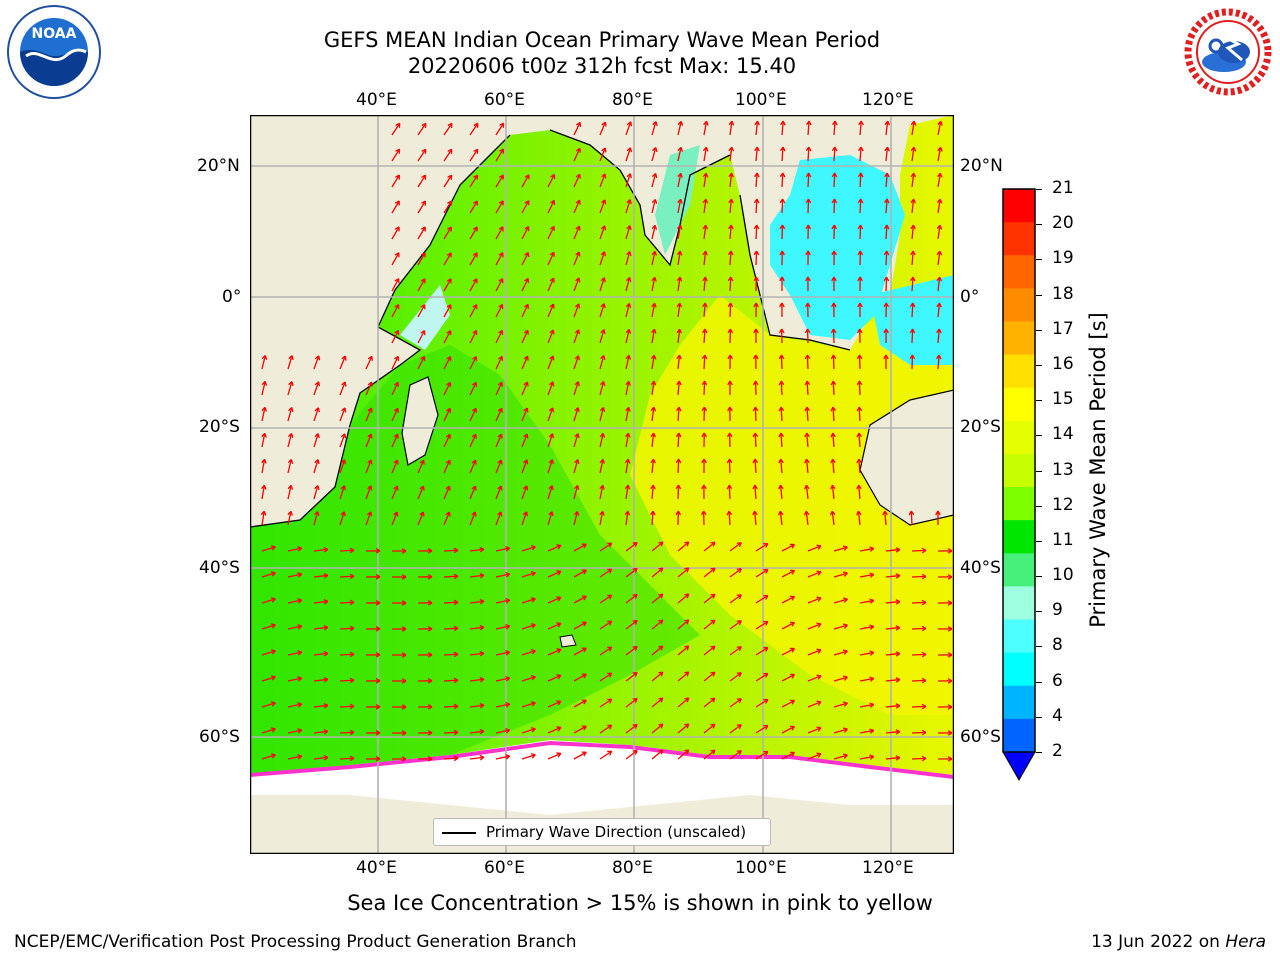 This screenshot has width=1280, height=960. What do you see at coordinates (504, 868) in the screenshot?
I see `bottom-tick-60e: 60°E` at bounding box center [504, 868].